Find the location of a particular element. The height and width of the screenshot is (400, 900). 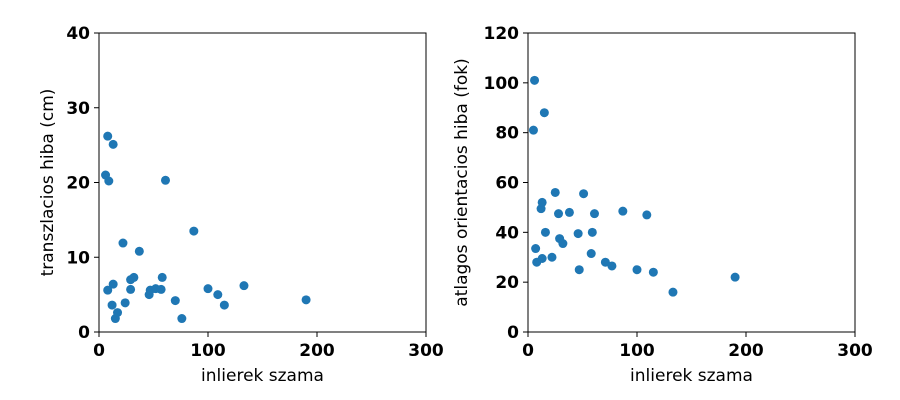

y-axis-label: atlagos orientacios hiba (fok) is located at coordinates (462, 182).